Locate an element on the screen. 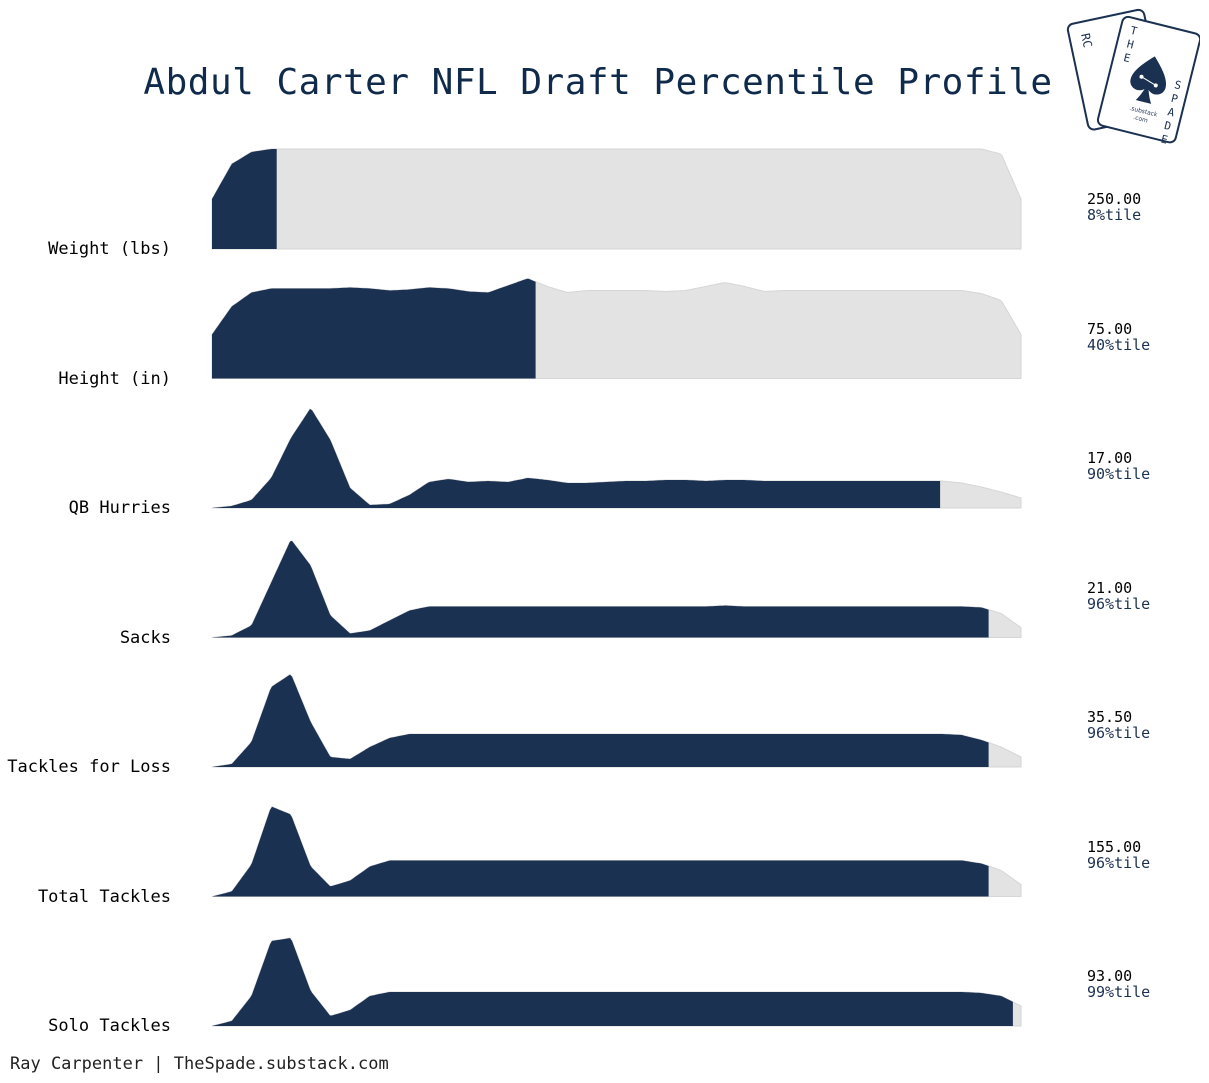 The image size is (1209, 1083). row-label: QB Hurries is located at coordinates (119, 508).